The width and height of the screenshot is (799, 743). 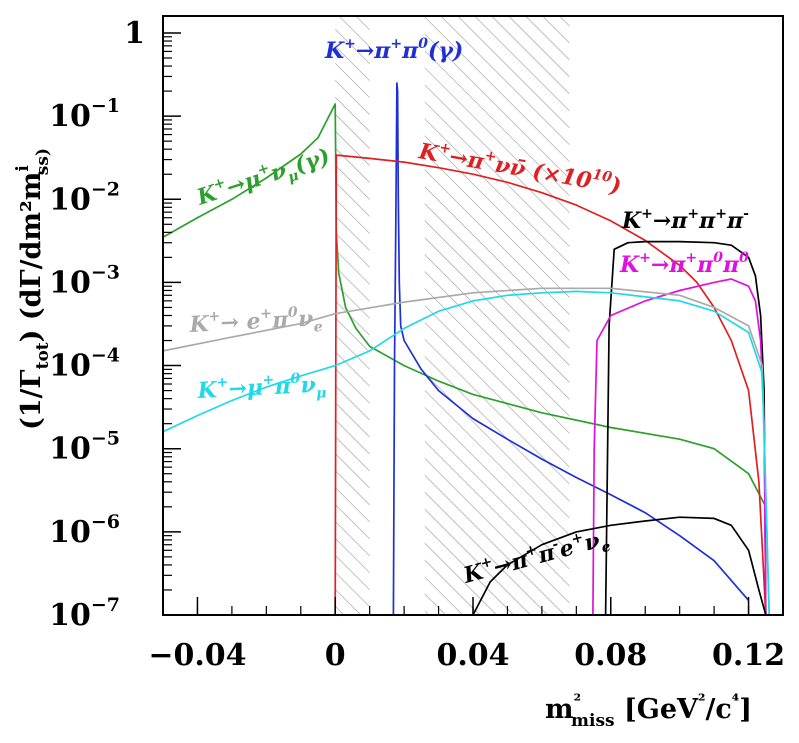 I want to click on y-tick-label-1: 10⁻⁶, so click(x=84, y=530).